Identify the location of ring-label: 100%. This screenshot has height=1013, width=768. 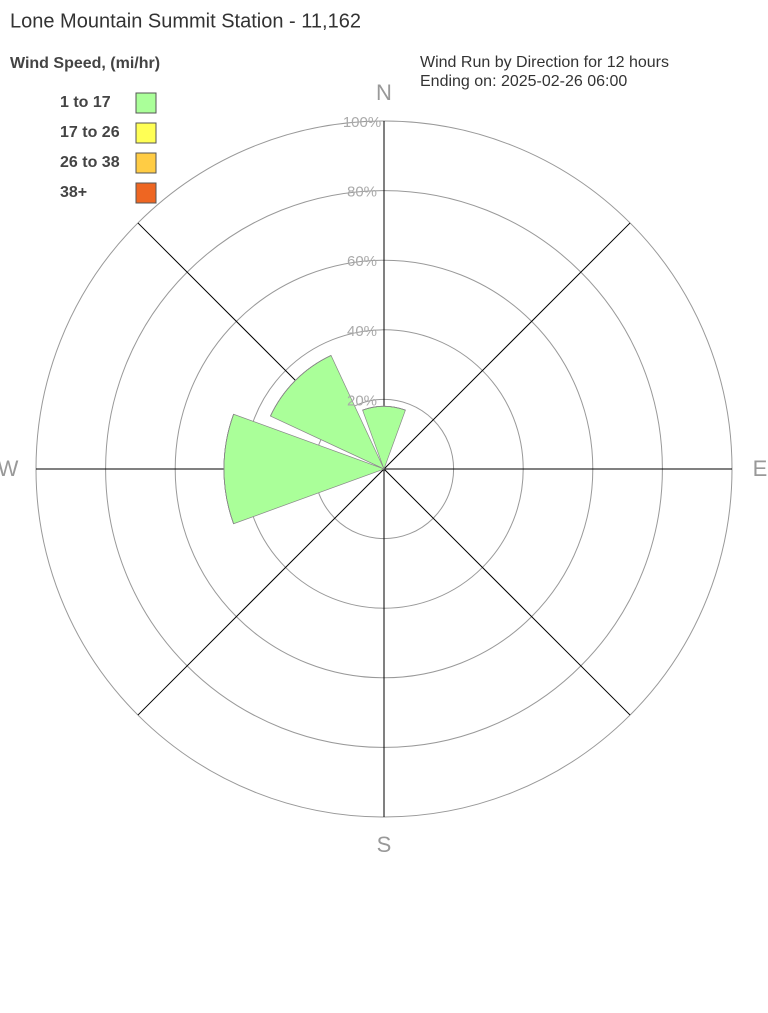
(362, 122).